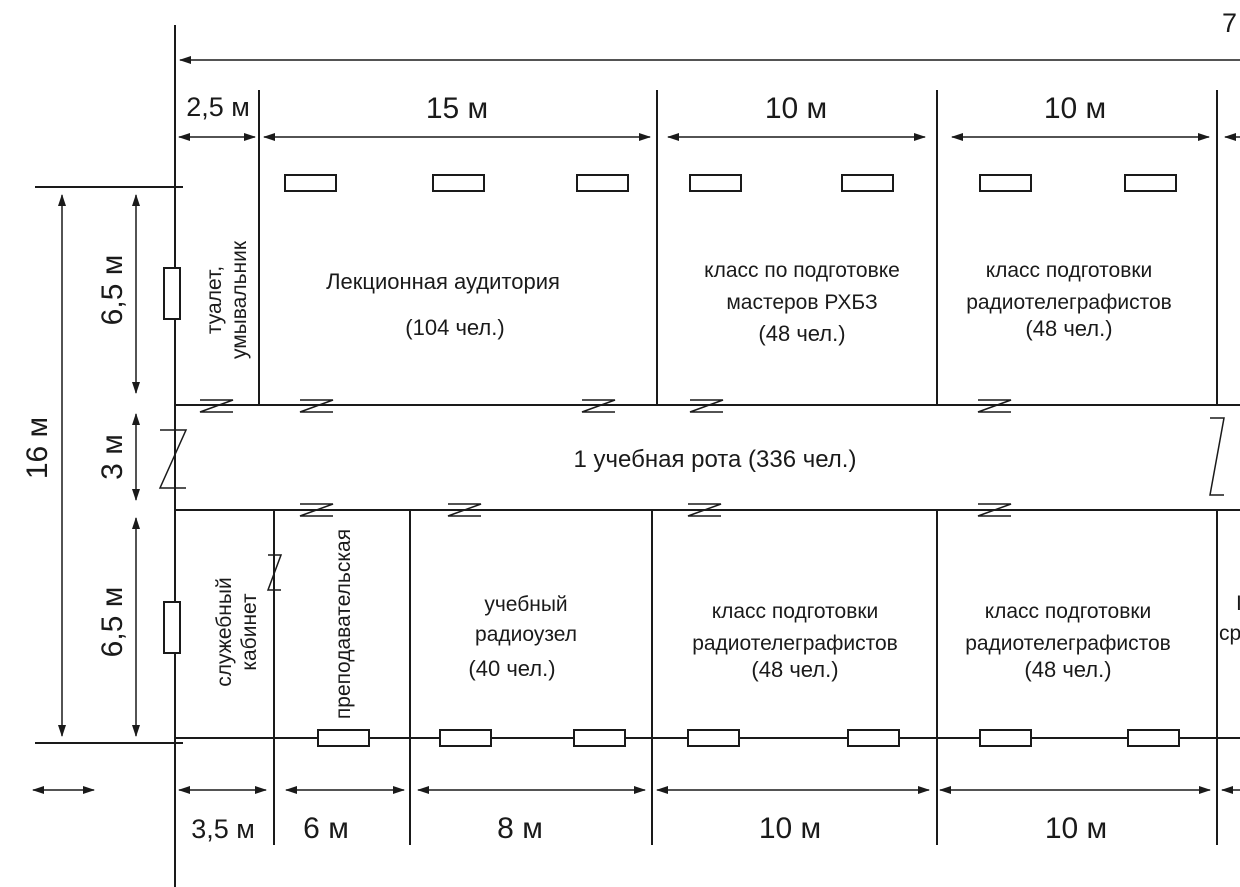 This screenshot has width=1240, height=887. I want to click on dim-label-bottom-teachers: 6 м, so click(326, 828).